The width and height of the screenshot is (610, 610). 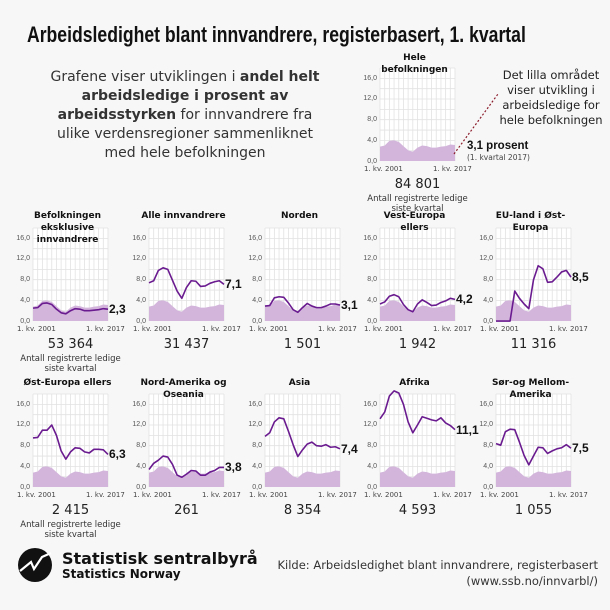 I want to click on ssb-logo-icon, so click(x=35, y=565).